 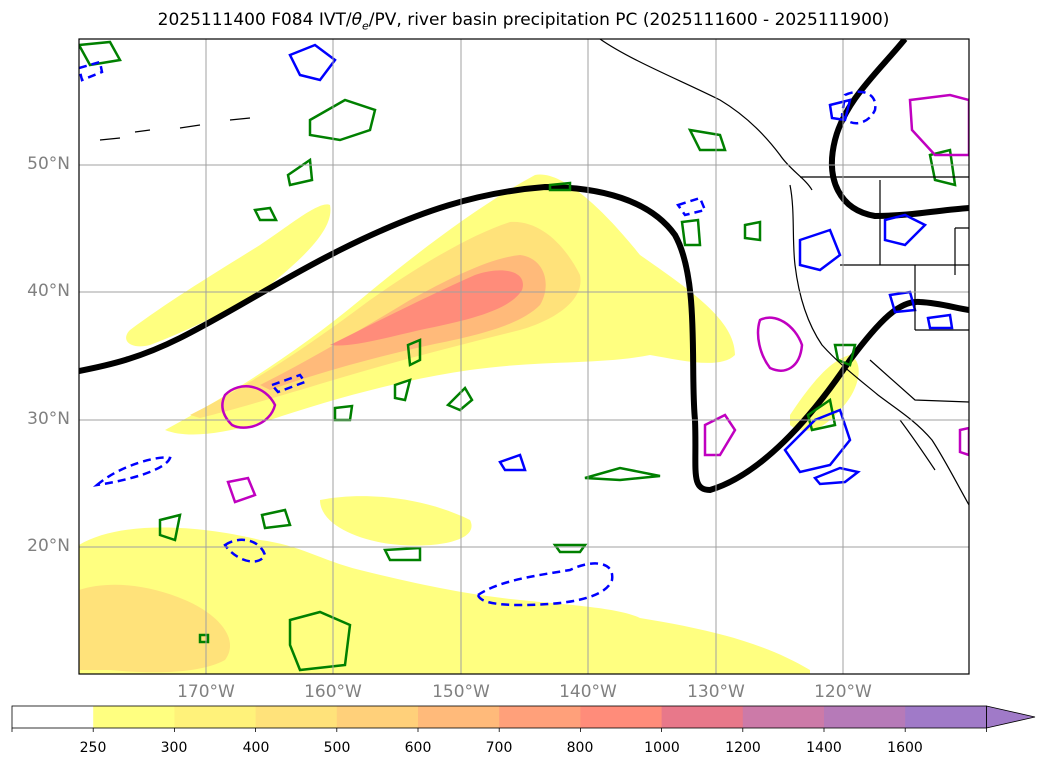 What do you see at coordinates (917, 445) in the screenshot?
I see `baja-coast` at bounding box center [917, 445].